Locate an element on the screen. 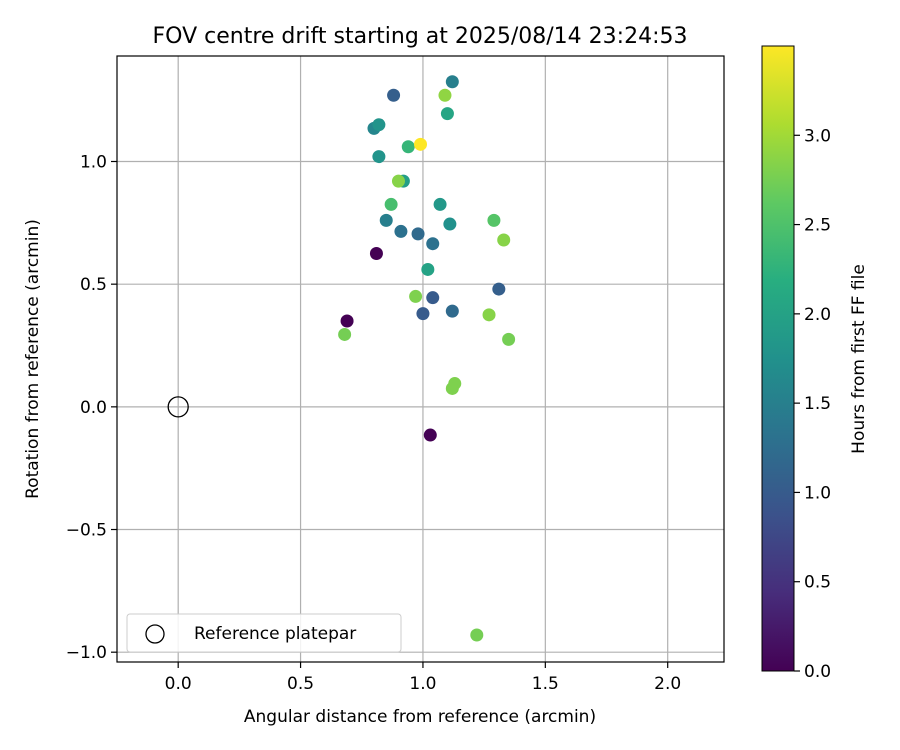  colorbar-tick-label: 2.5 is located at coordinates (817, 226).